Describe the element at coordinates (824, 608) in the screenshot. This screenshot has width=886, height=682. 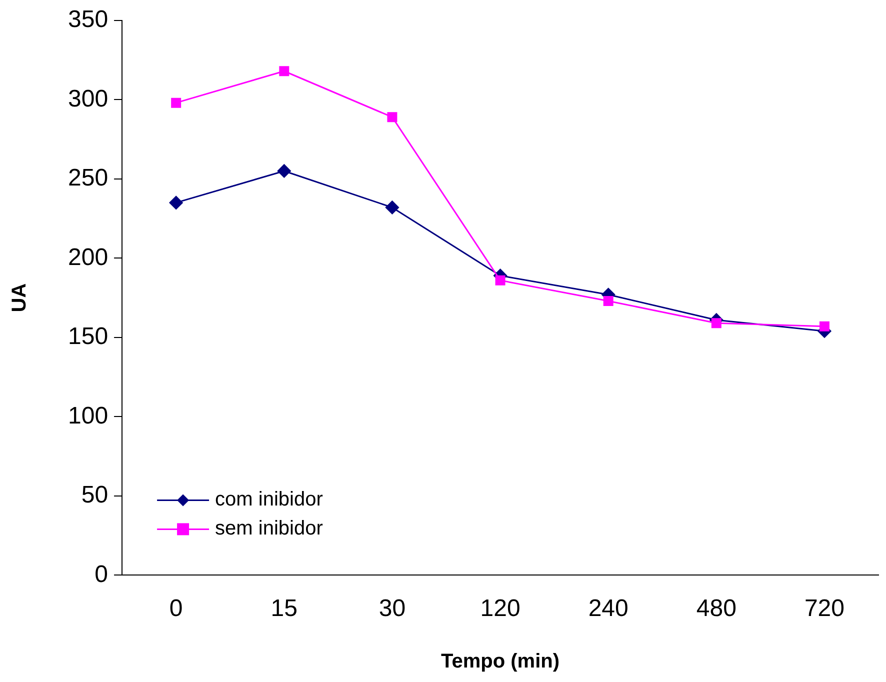
I see `x-tick-label: 720` at that location.